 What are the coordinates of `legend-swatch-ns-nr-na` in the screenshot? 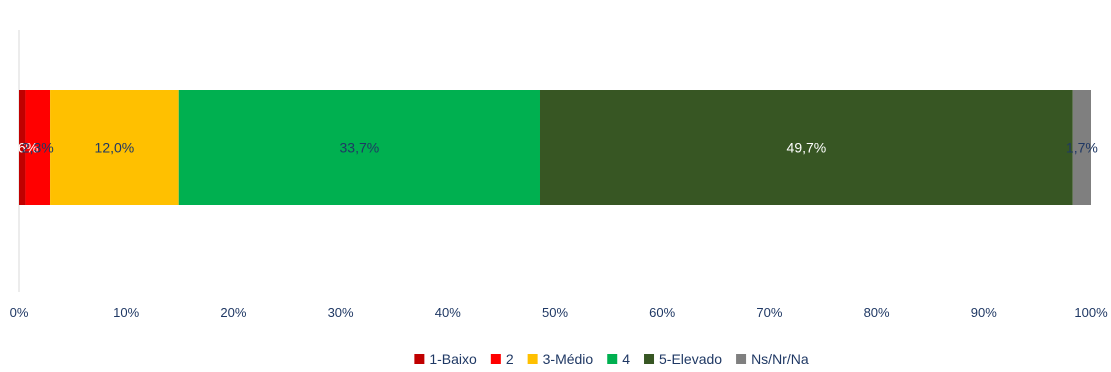 It's located at (741, 359).